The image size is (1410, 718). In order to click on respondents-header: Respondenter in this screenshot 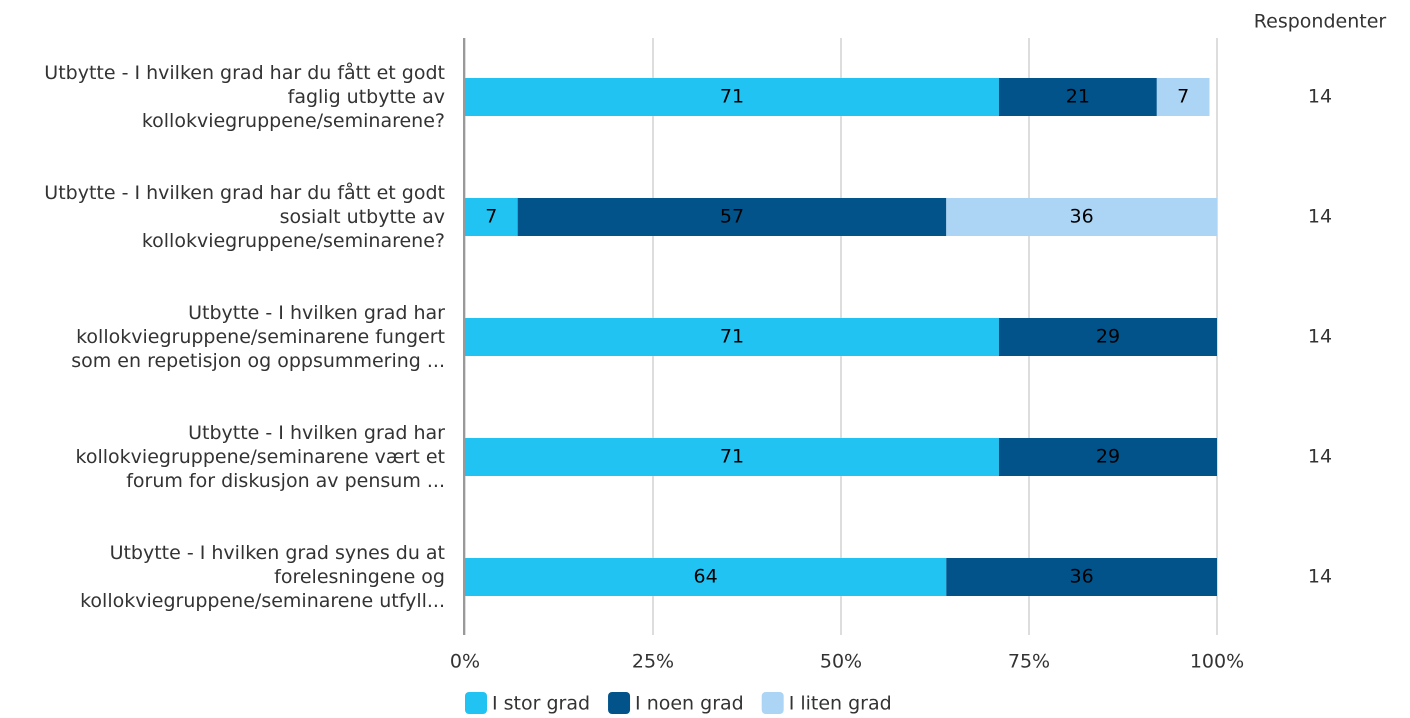, I will do `click(1320, 22)`.